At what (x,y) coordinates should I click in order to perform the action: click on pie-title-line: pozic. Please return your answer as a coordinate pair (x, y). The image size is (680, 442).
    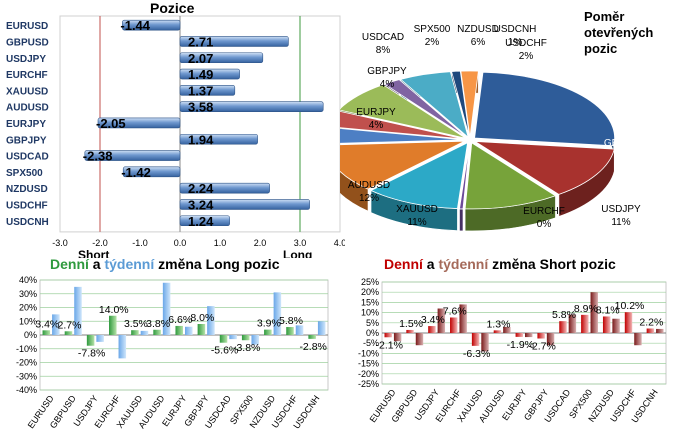
    Looking at the image, I should click on (600, 48).